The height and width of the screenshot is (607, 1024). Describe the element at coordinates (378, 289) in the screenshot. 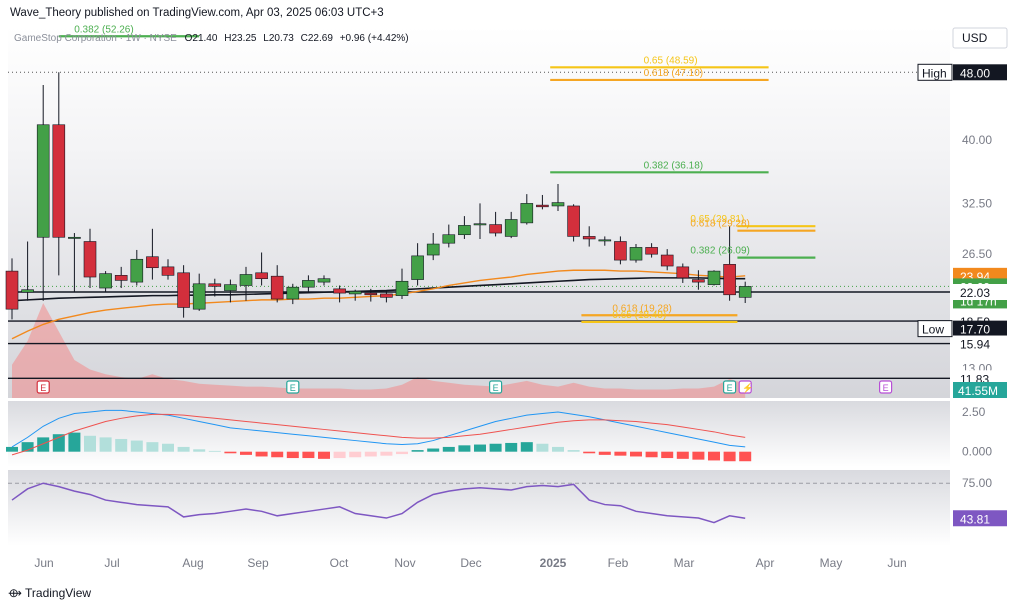

I see `moving-average-line` at that location.